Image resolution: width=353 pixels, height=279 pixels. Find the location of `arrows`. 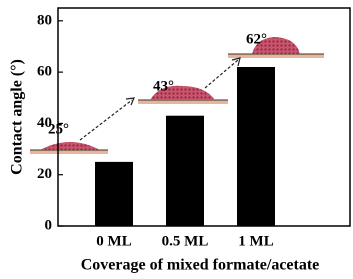

arrows is located at coordinates (160, 99).